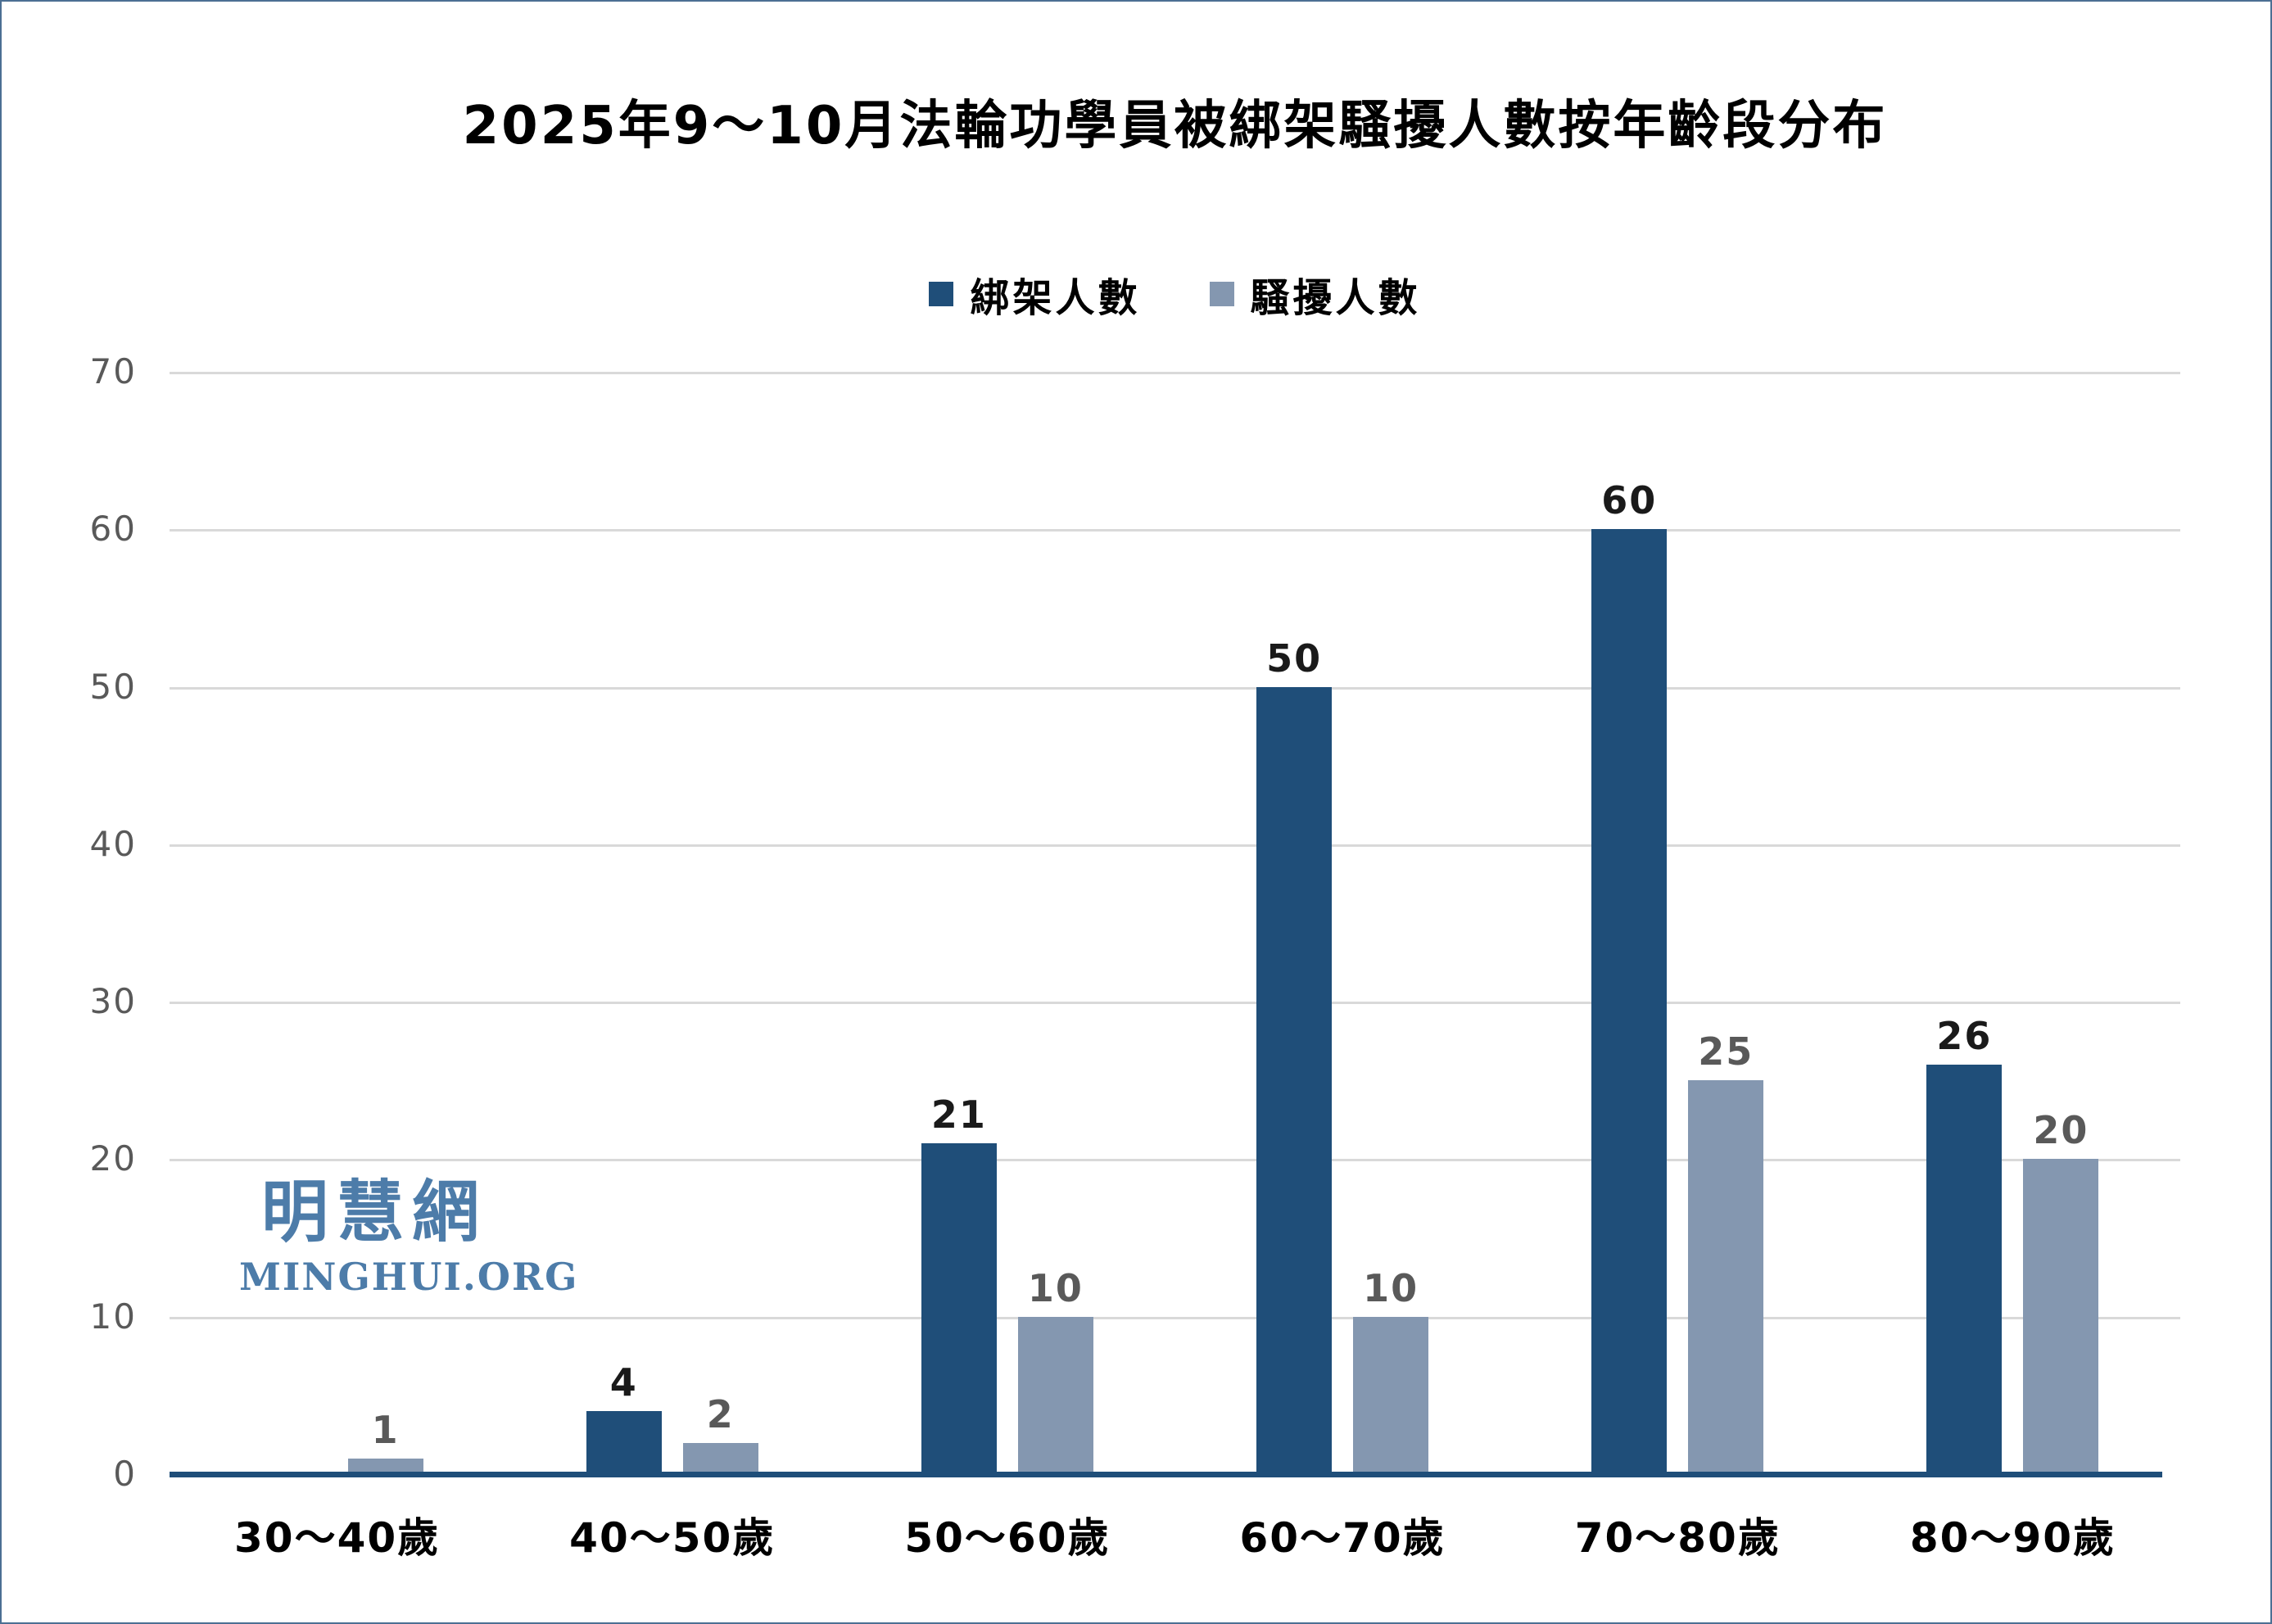  What do you see at coordinates (1629, 501) in the screenshot?
I see `bar-value-label: 60` at bounding box center [1629, 501].